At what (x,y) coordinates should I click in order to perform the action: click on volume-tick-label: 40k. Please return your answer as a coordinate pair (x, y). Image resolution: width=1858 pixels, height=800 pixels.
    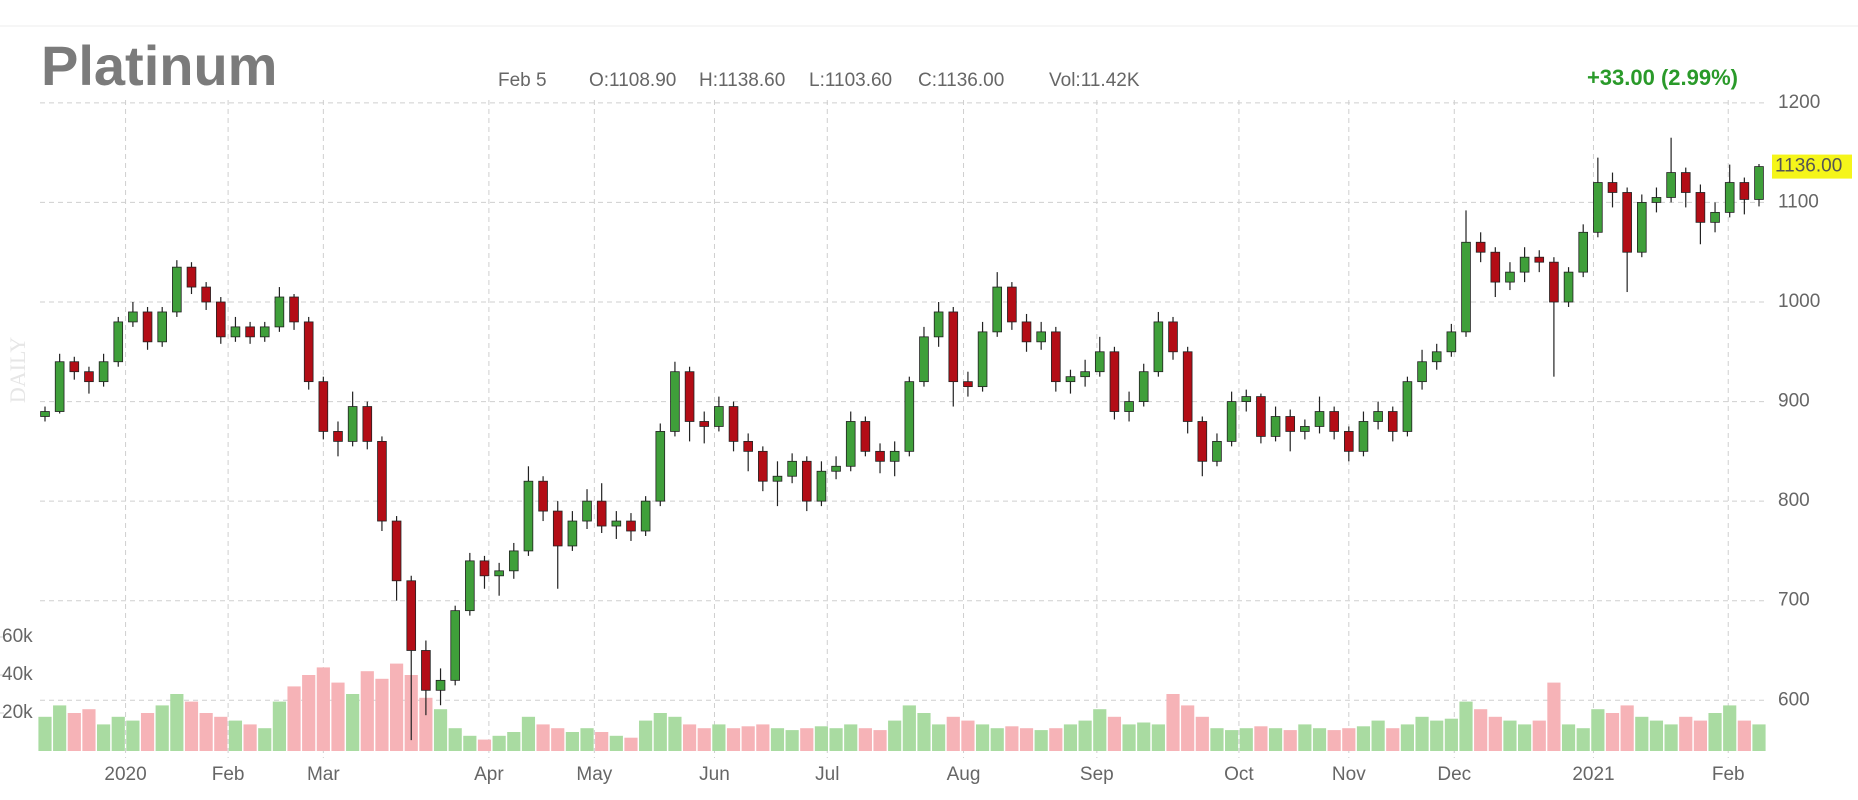
    Looking at the image, I should click on (17, 674).